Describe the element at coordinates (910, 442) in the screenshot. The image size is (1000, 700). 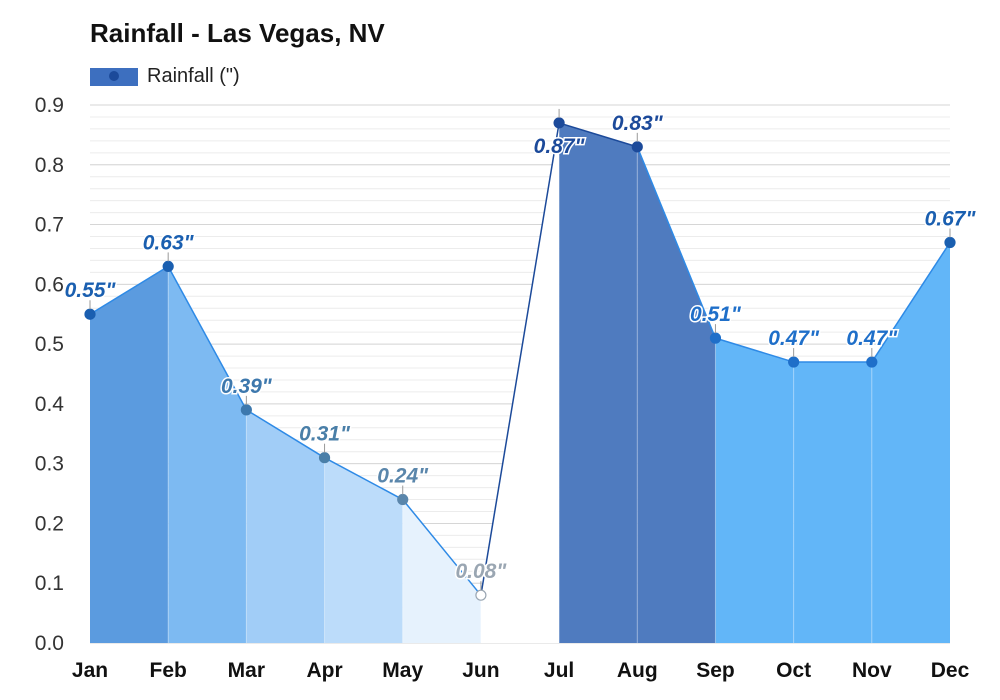
I see `area-segment-nov` at that location.